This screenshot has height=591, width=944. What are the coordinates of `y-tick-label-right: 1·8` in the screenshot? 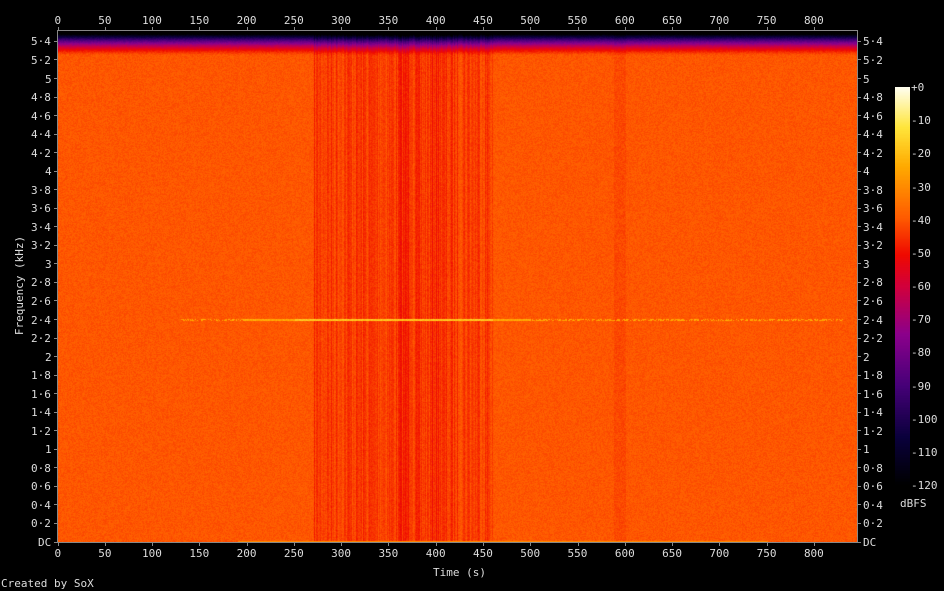 It's located at (873, 376).